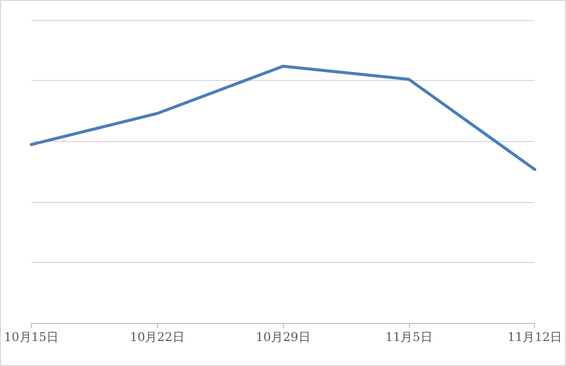  I want to click on x-tick-label: 10月15日, so click(31, 337).